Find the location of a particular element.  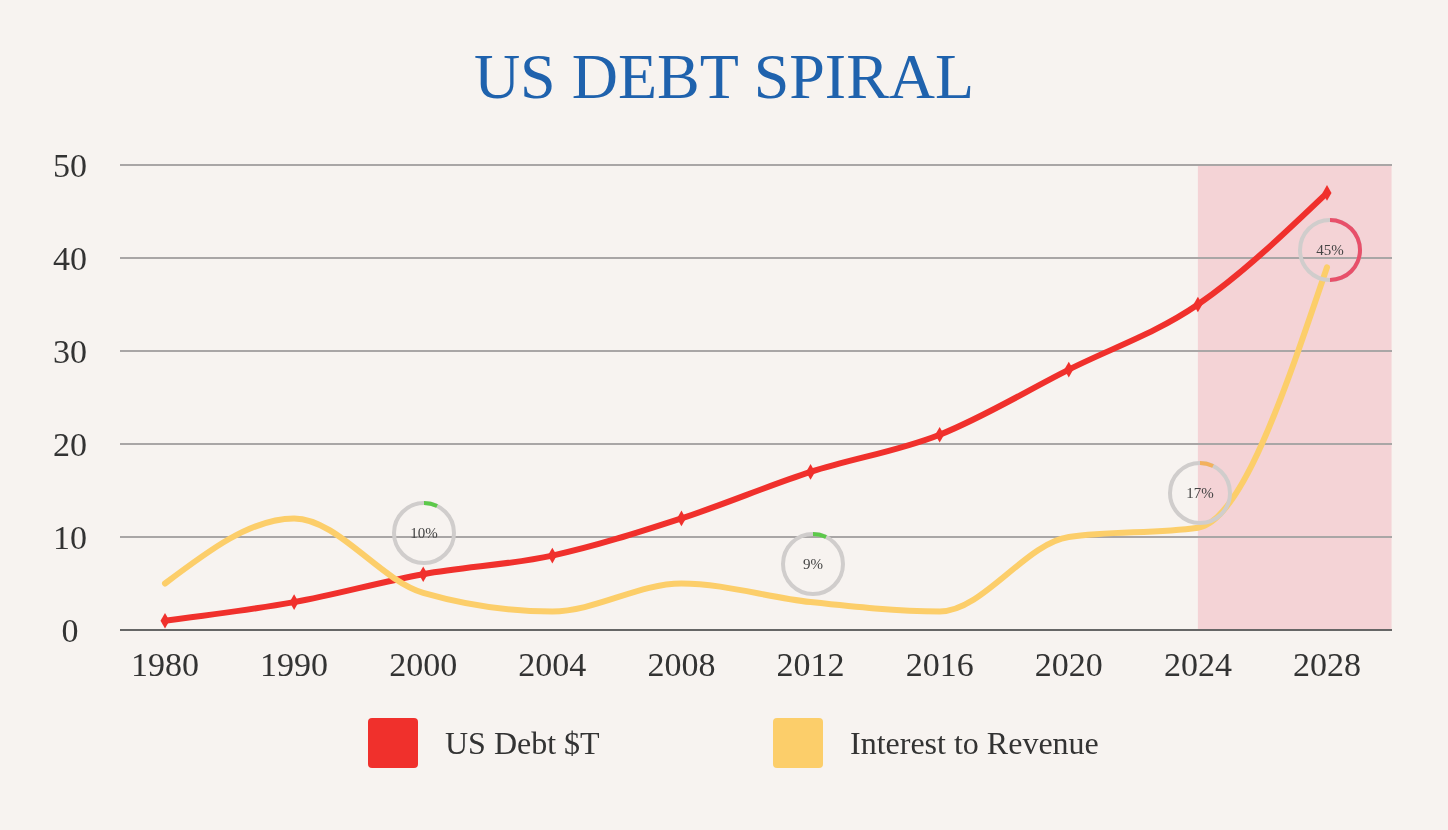

annotation: 17% is located at coordinates (1200, 493).